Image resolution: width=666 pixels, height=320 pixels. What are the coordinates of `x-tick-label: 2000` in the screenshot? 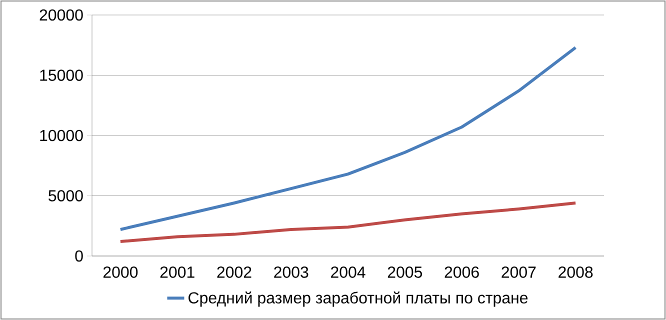 It's located at (120, 272).